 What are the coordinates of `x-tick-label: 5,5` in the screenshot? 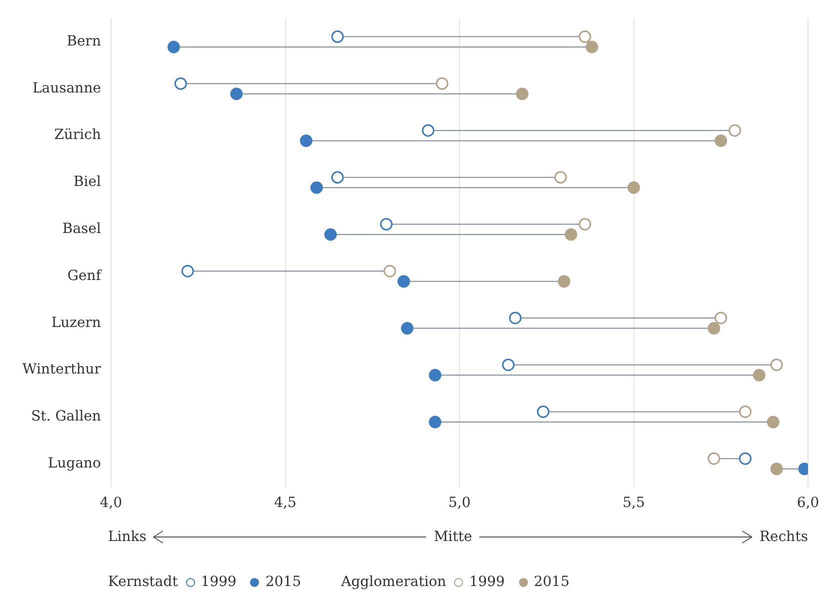 It's located at (633, 503).